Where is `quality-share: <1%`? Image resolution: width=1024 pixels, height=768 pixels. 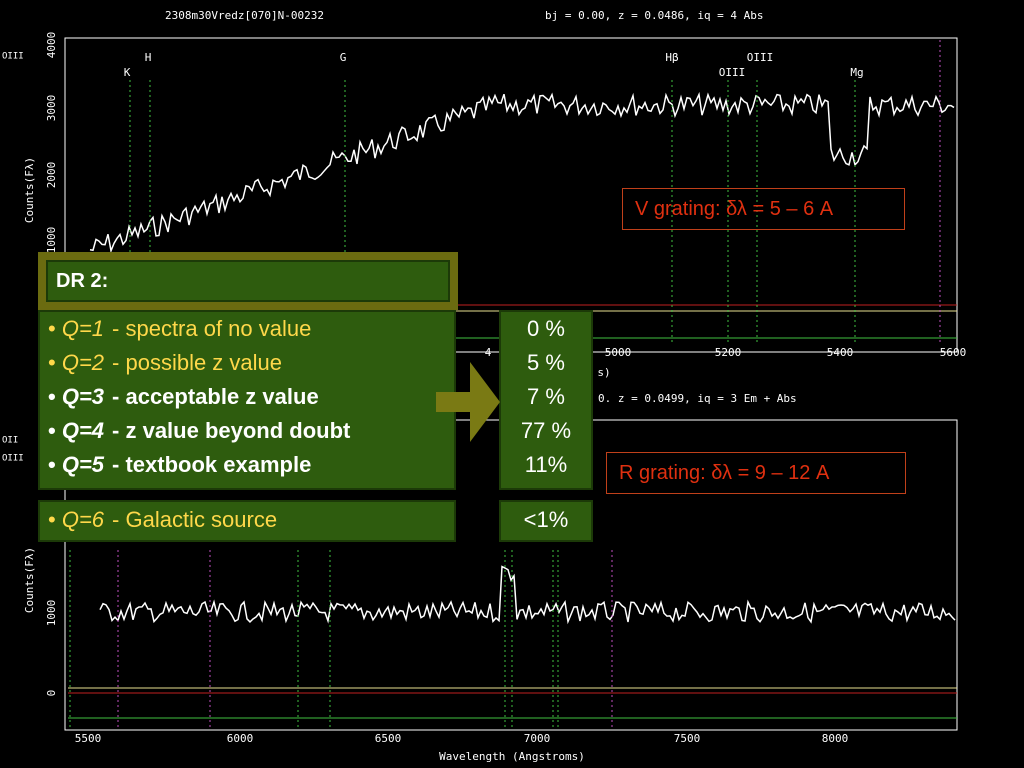 quality-share: <1% is located at coordinates (546, 519).